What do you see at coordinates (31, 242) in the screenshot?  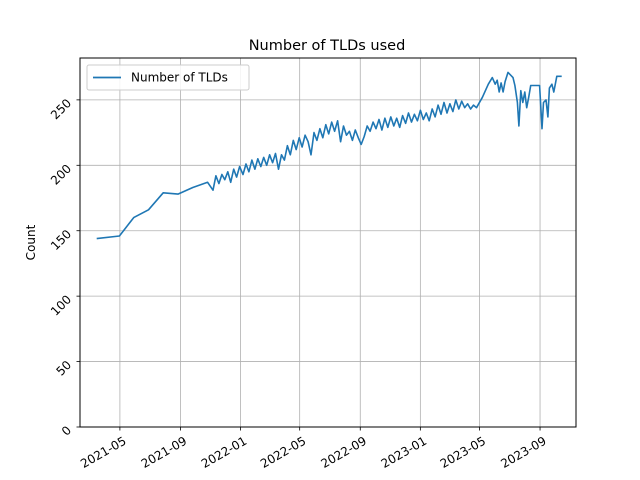 I see `y-axis-label: Count` at bounding box center [31, 242].